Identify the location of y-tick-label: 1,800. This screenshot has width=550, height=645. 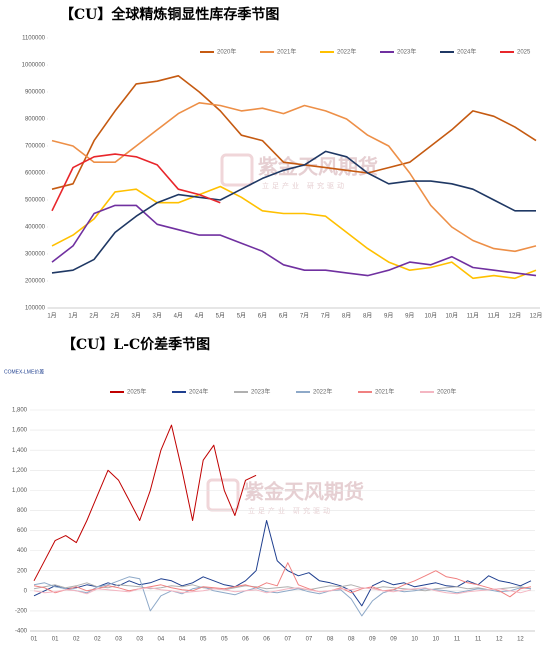
(20, 411).